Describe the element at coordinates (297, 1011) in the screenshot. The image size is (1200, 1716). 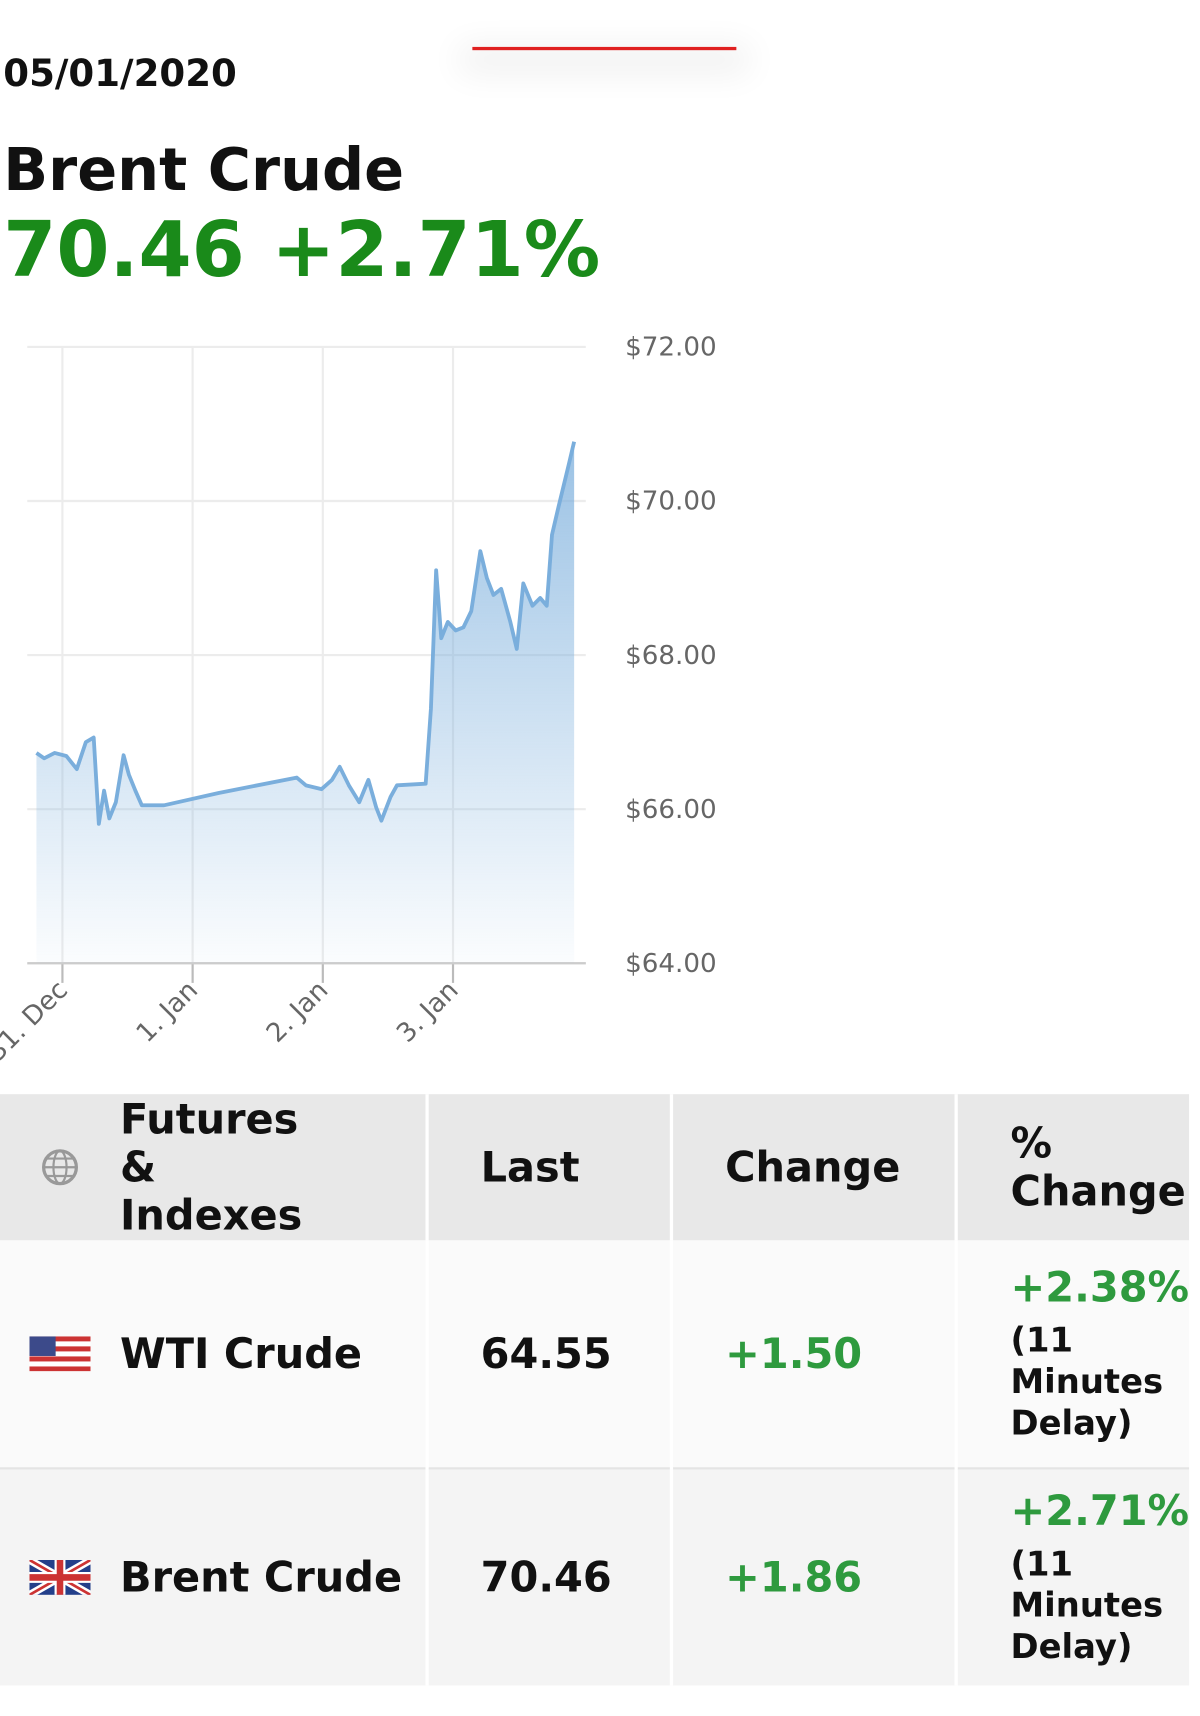
I see `x-tick-label: 2. Jan` at that location.